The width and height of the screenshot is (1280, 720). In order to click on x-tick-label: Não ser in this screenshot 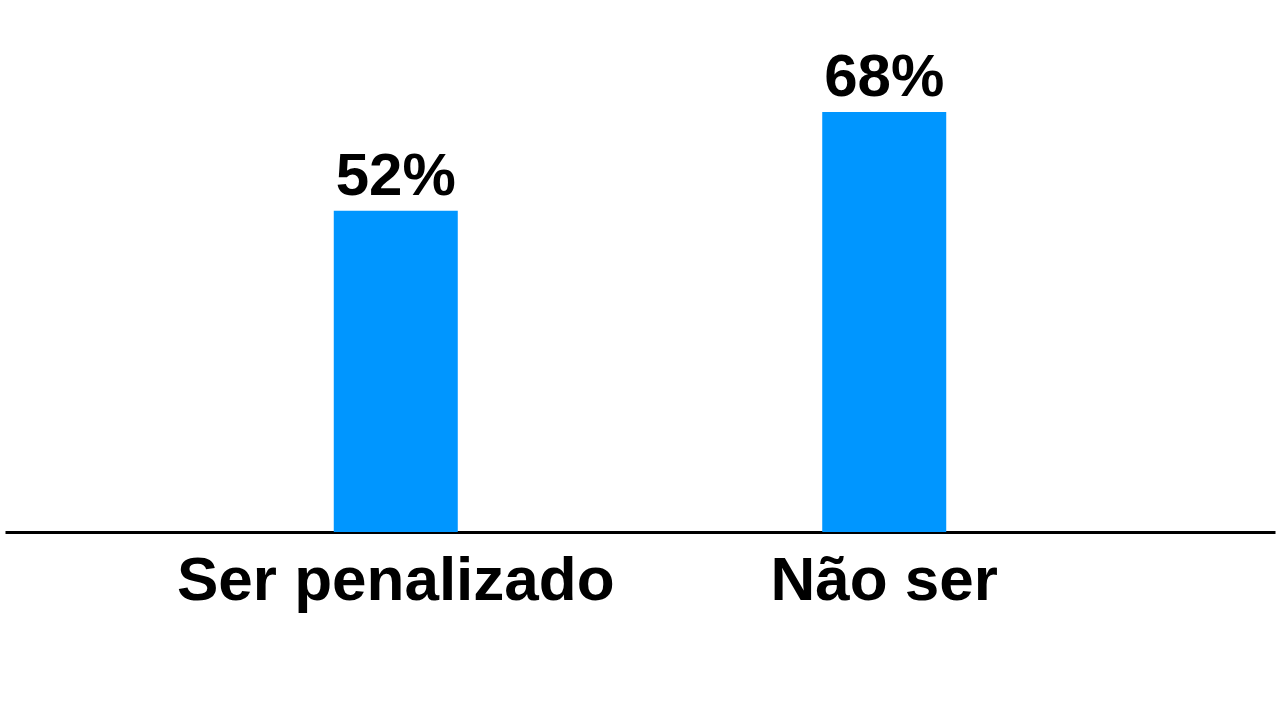, I will do `click(884, 578)`.